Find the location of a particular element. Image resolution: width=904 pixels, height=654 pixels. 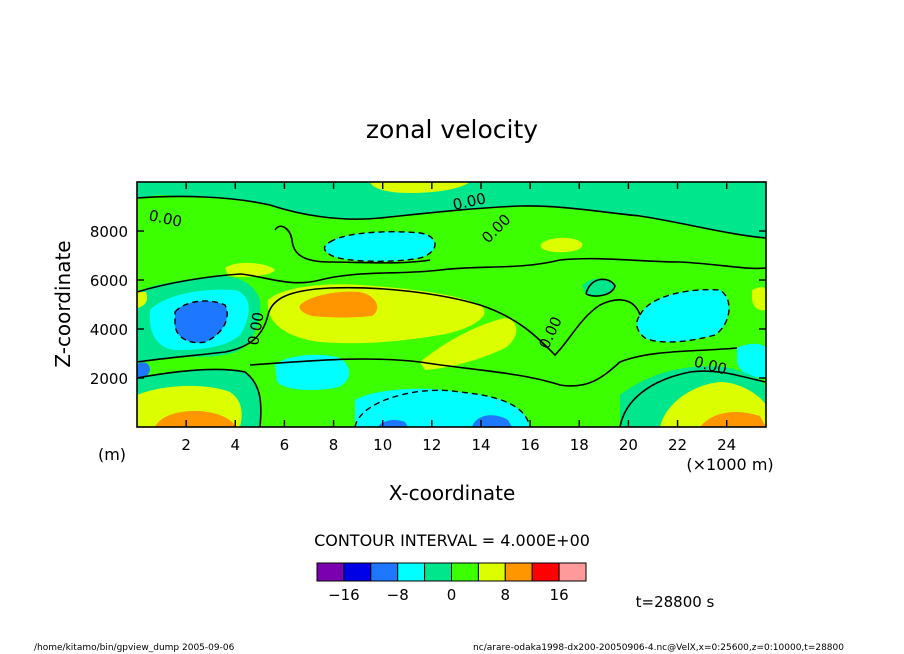

x-tick-label: 2 is located at coordinates (186, 445).